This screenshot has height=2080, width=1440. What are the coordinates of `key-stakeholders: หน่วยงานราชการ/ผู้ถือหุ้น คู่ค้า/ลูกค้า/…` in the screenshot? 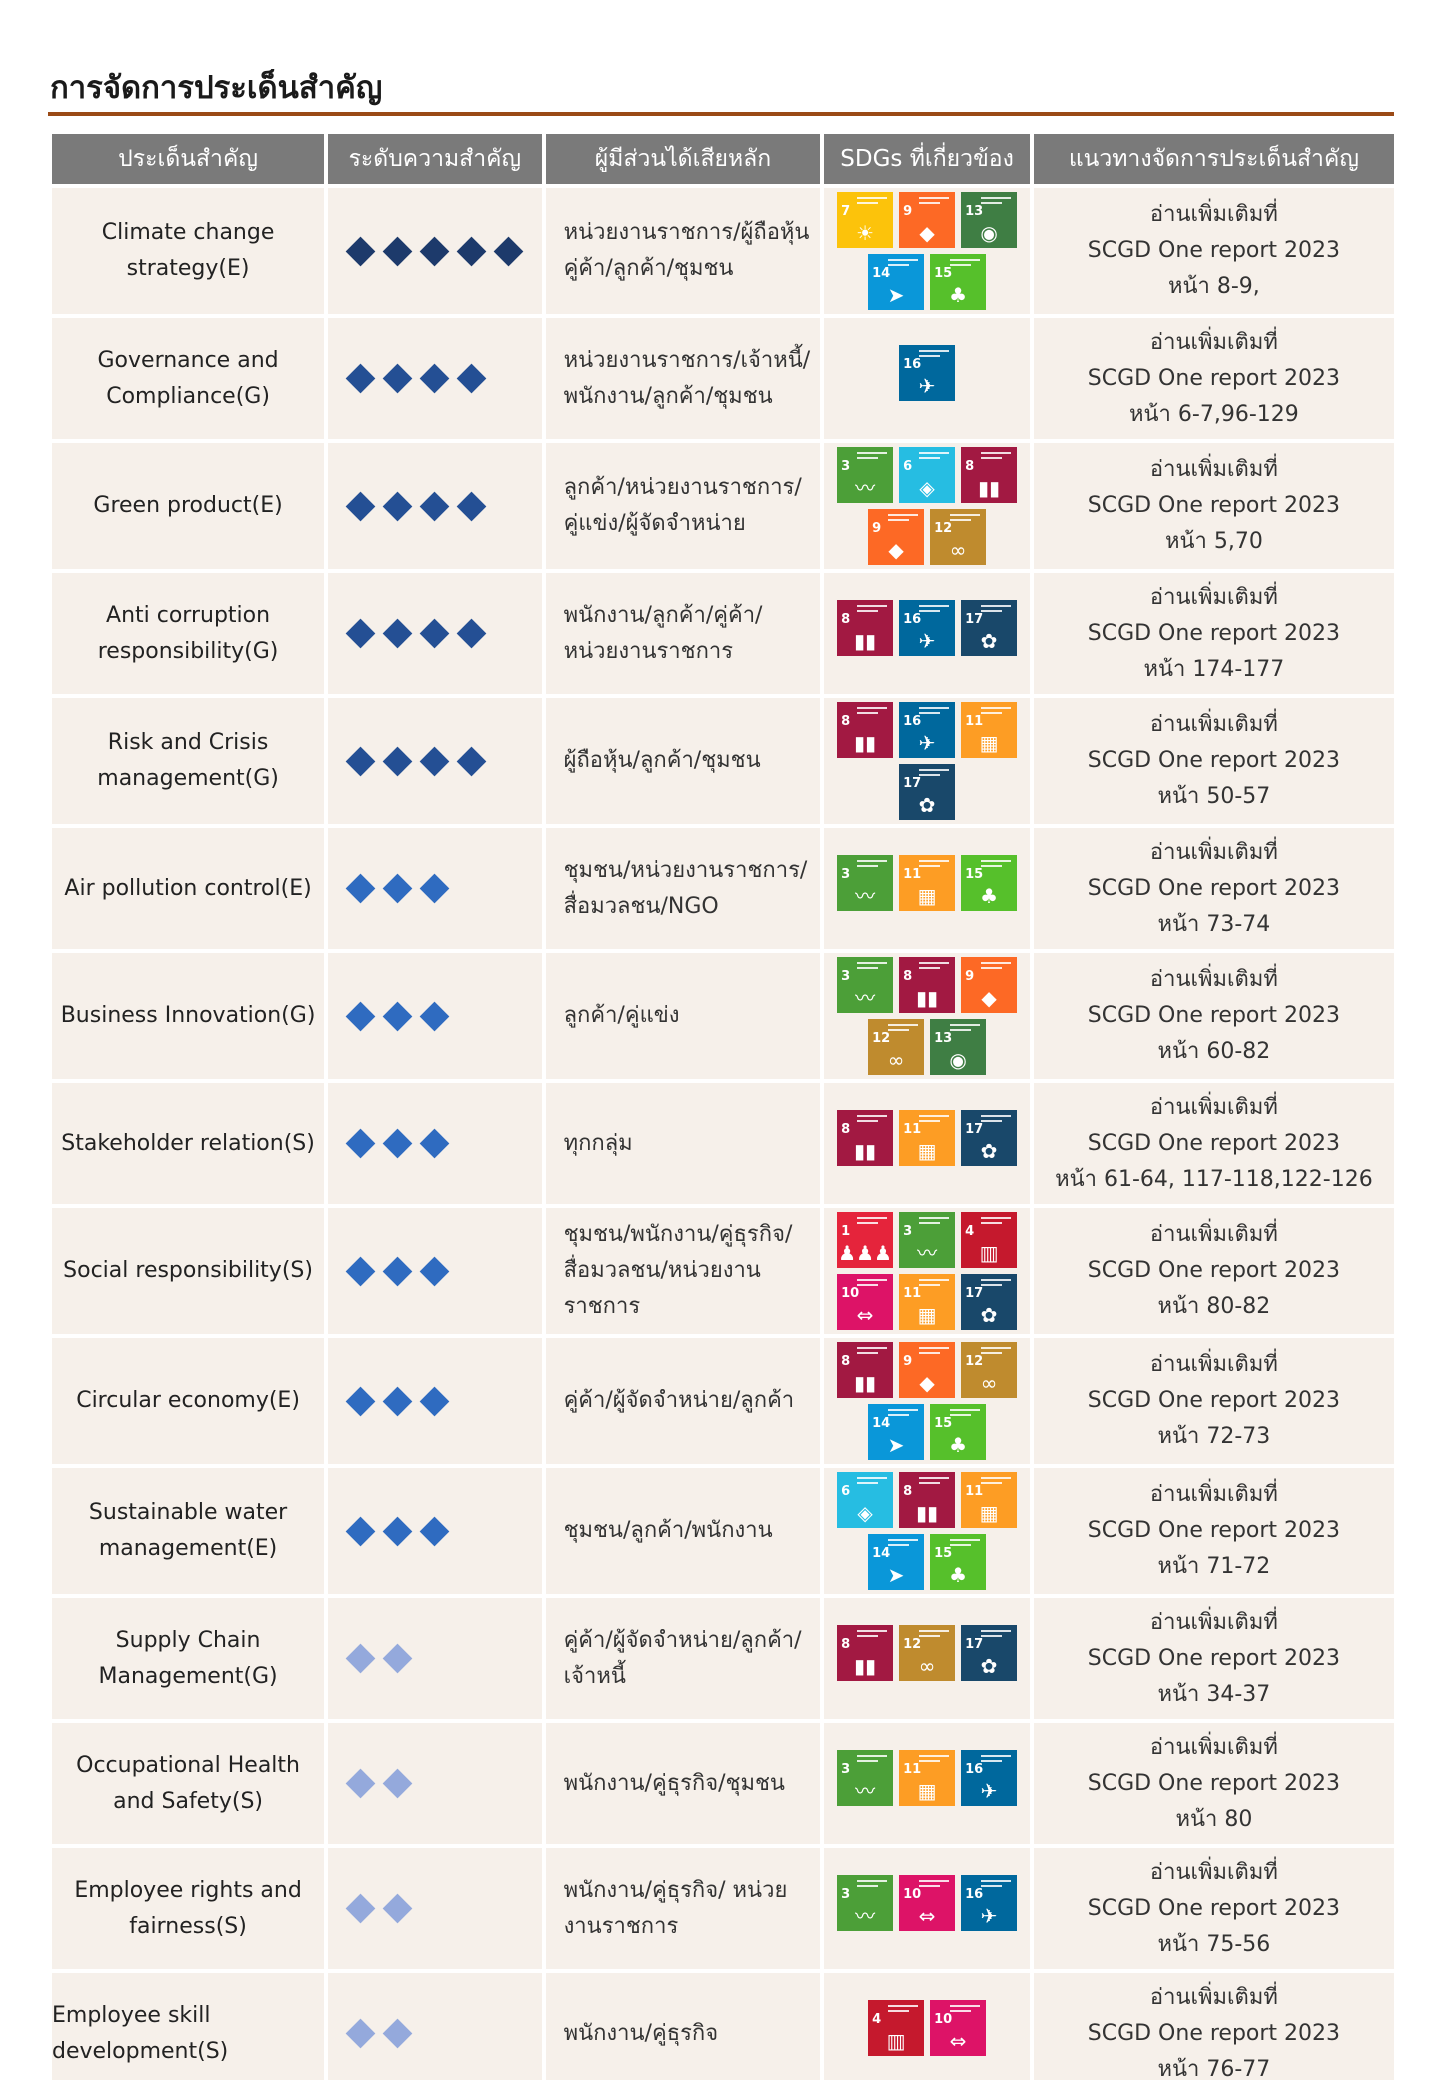 It's located at (683, 251).